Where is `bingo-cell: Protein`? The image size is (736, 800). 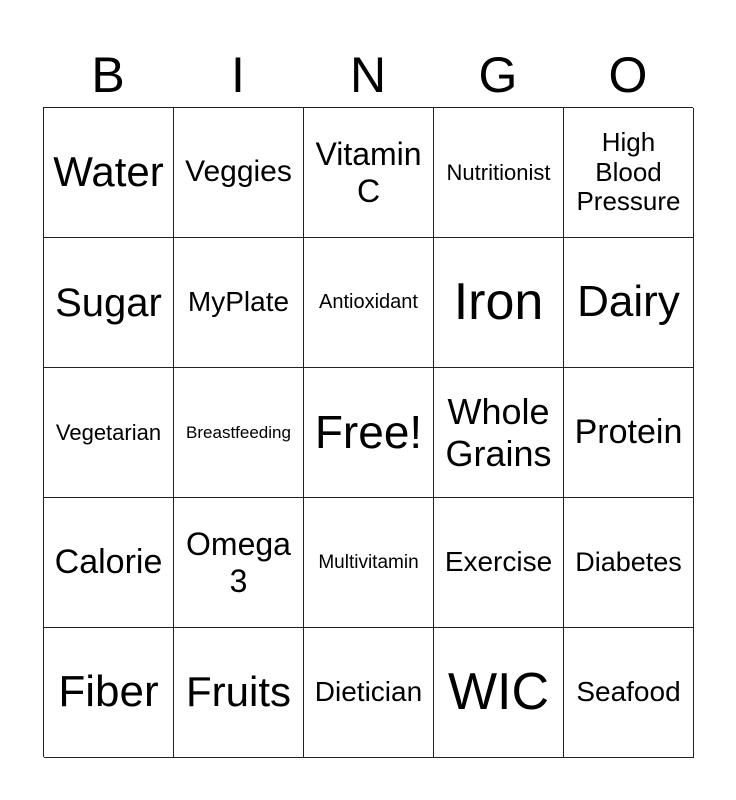
bingo-cell: Protein is located at coordinates (629, 433).